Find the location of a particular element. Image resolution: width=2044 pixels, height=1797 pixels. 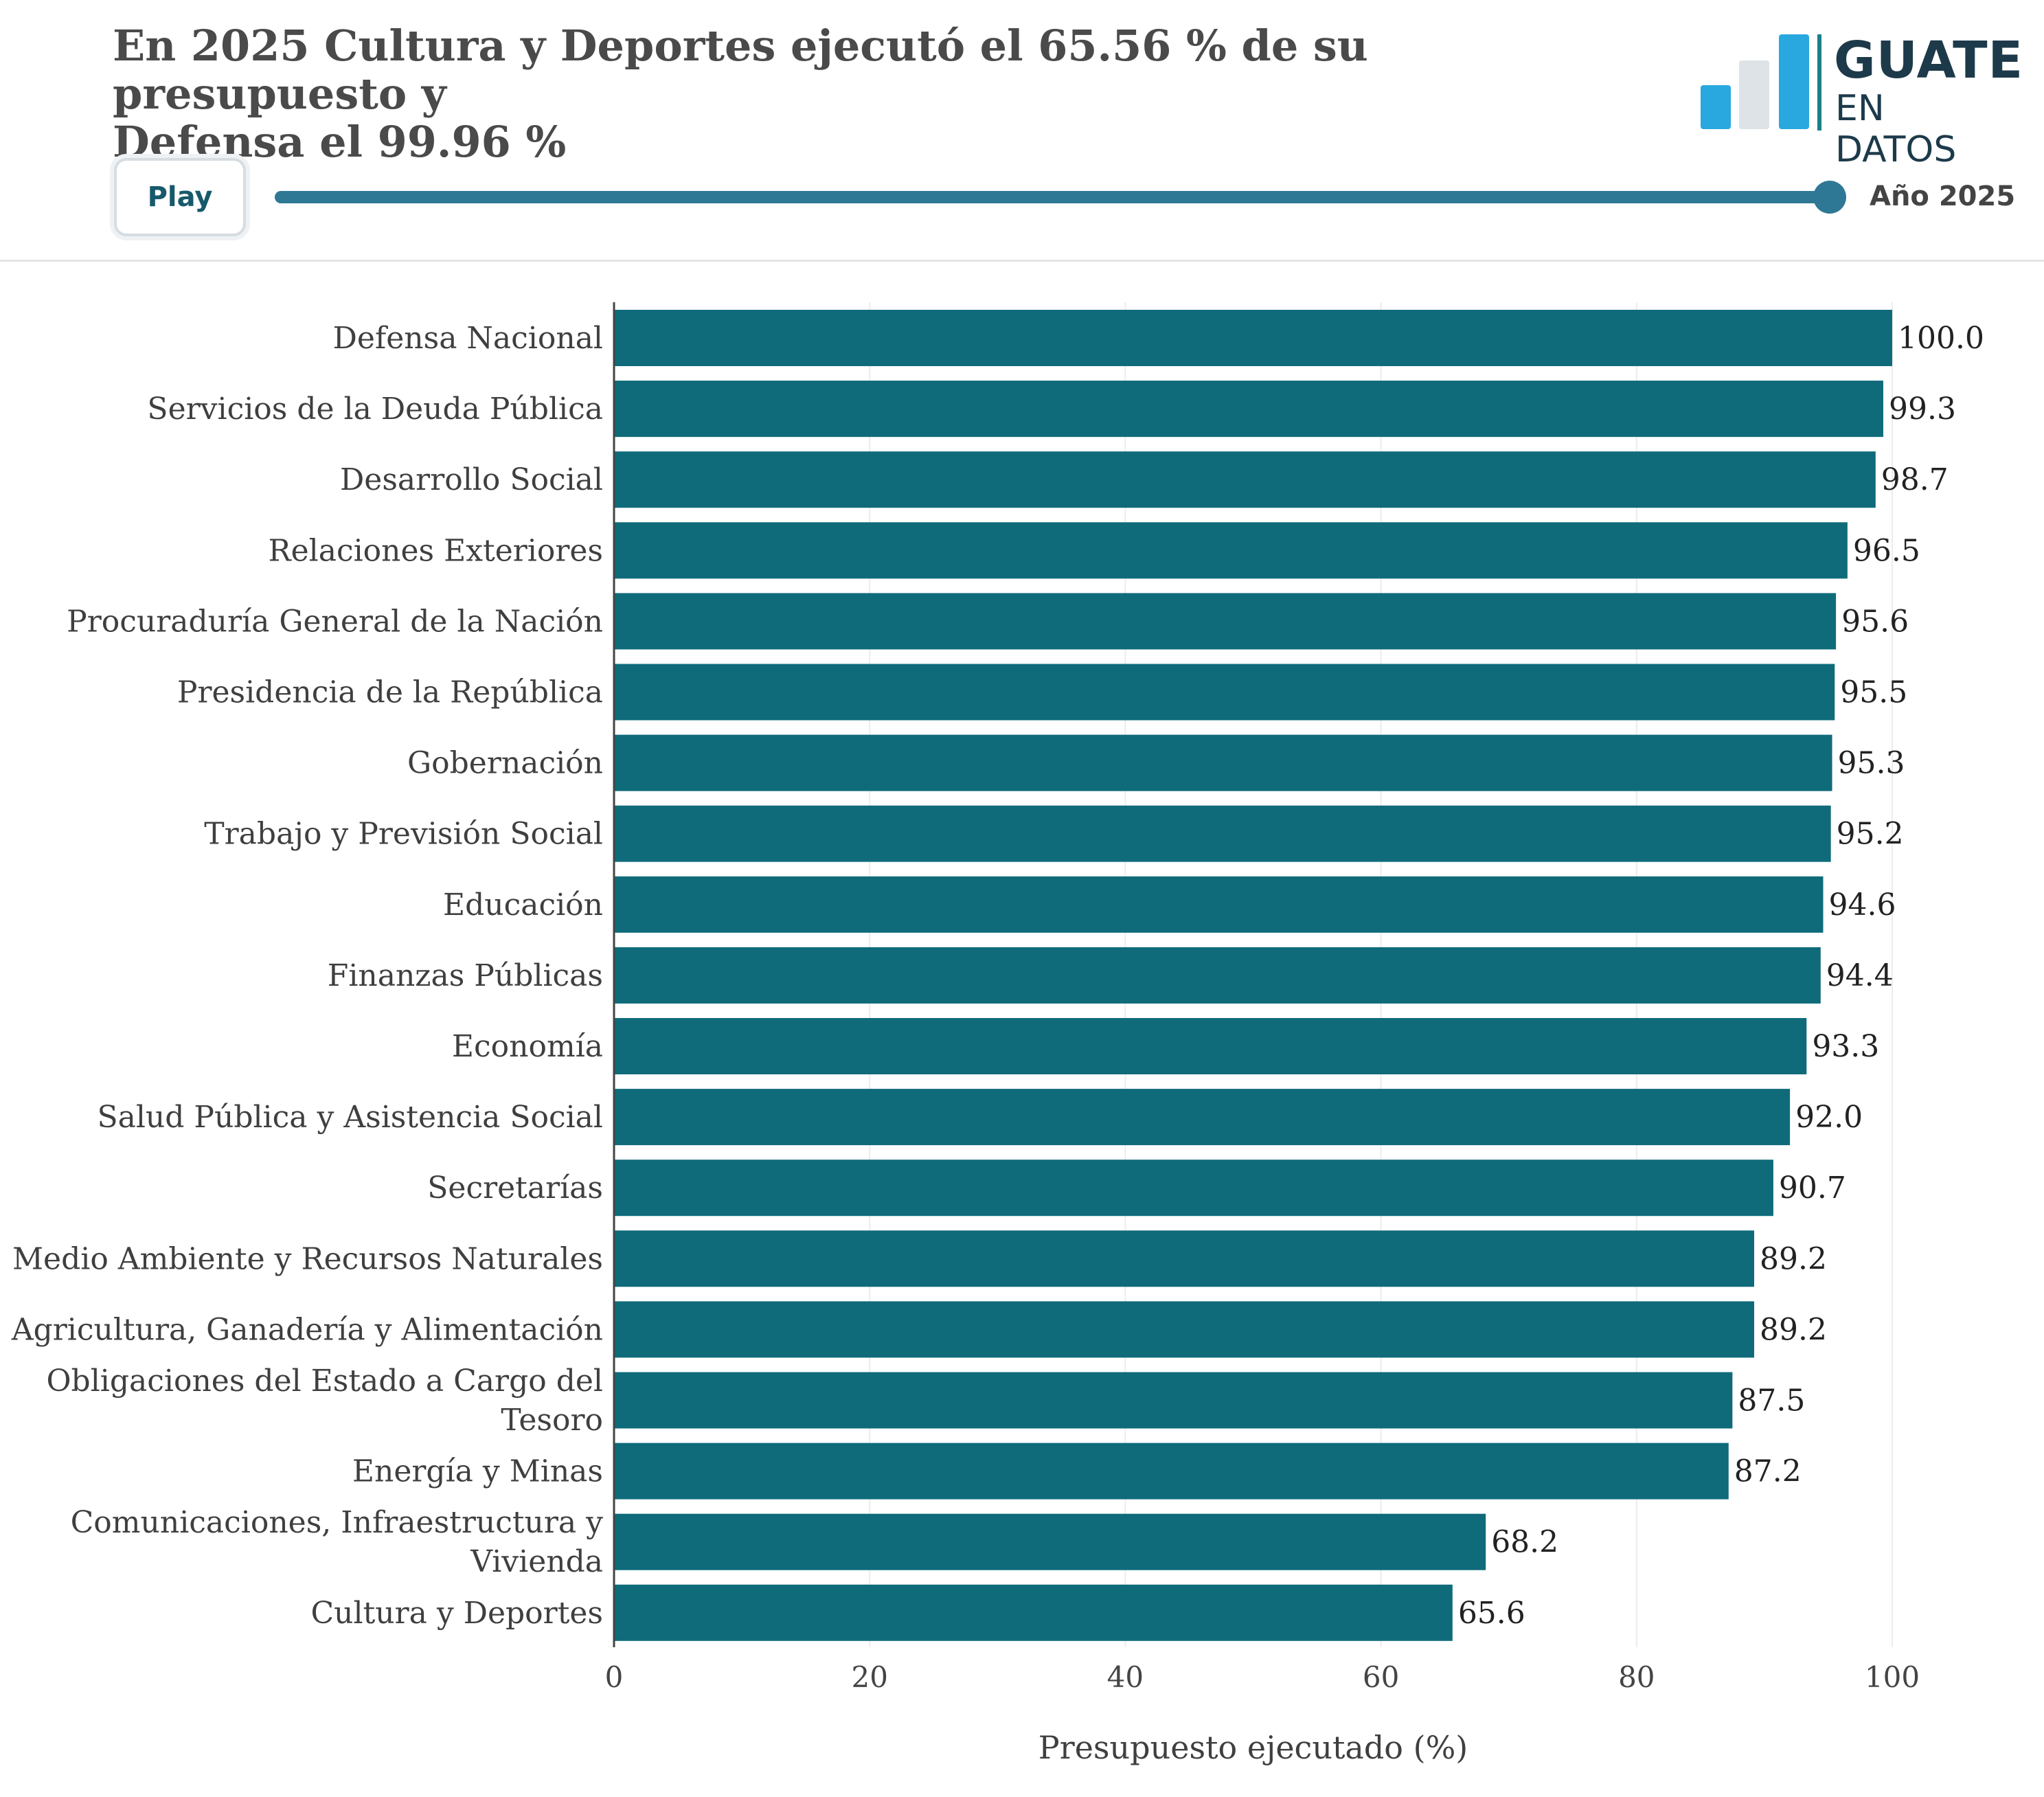

category-label: Finanzas Públicas is located at coordinates (465, 975).